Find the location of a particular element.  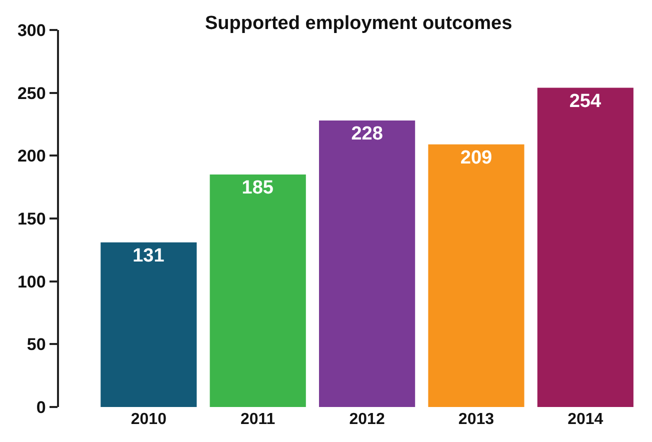

y-tick-label: 250 is located at coordinates (31, 93).